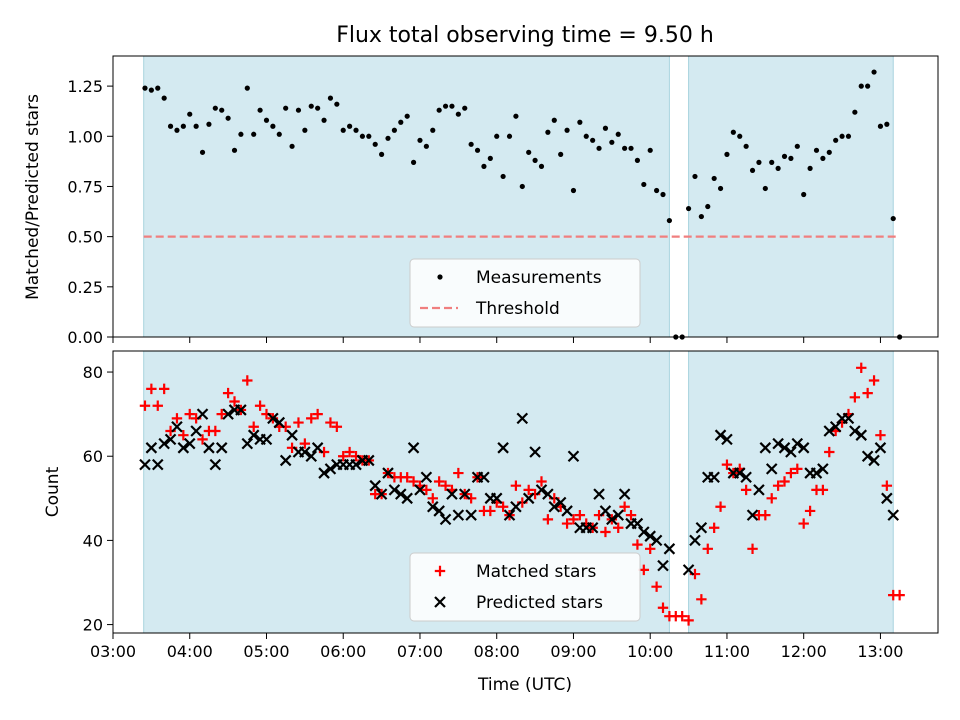  Describe the element at coordinates (525, 587) in the screenshot. I see `count-legend: Matched stars Predicted stars` at that location.